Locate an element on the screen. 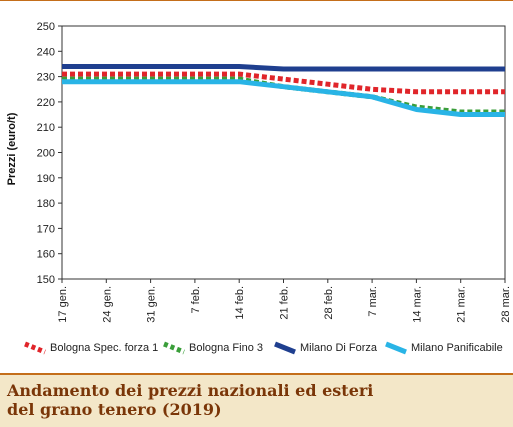 The width and height of the screenshot is (513, 427). caption-line-1: Andamento dei prezzi nazionali ed esteri is located at coordinates (190, 390).